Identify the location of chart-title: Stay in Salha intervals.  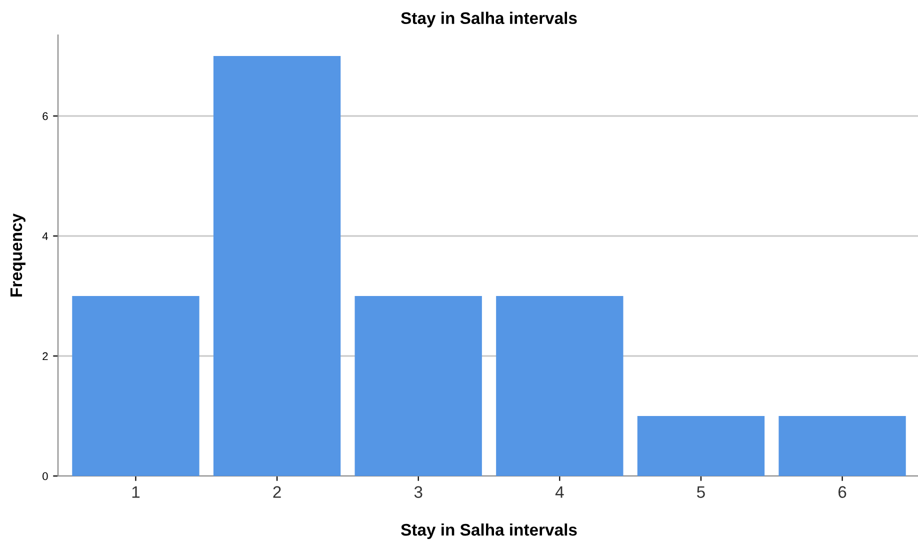
(489, 20).